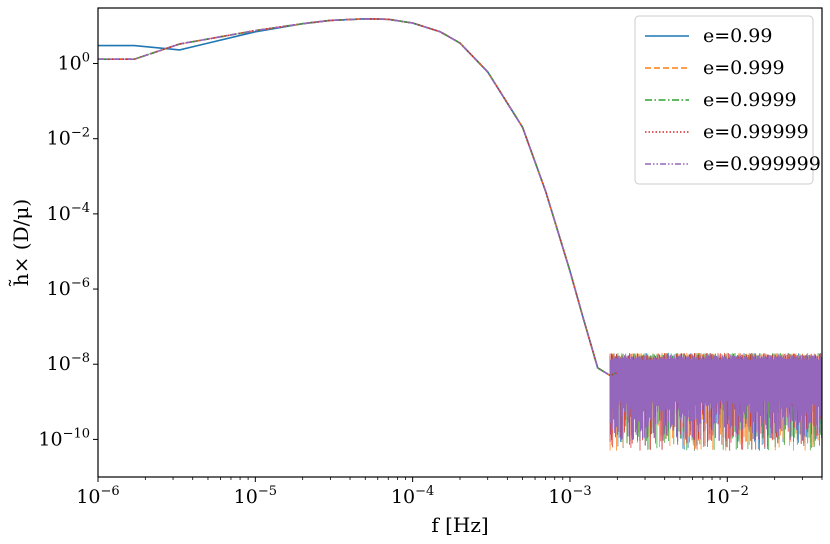  Describe the element at coordinates (727, 496) in the screenshot. I see `x-tick-label: 10⁻²` at that location.